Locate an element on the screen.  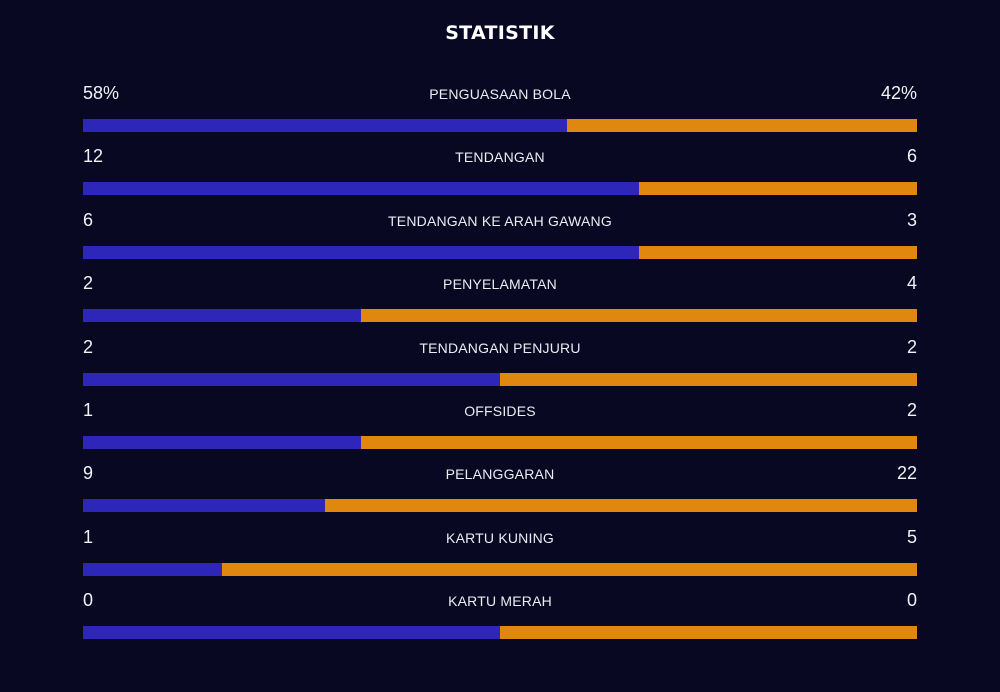
away-value: 4 is located at coordinates (911, 283).